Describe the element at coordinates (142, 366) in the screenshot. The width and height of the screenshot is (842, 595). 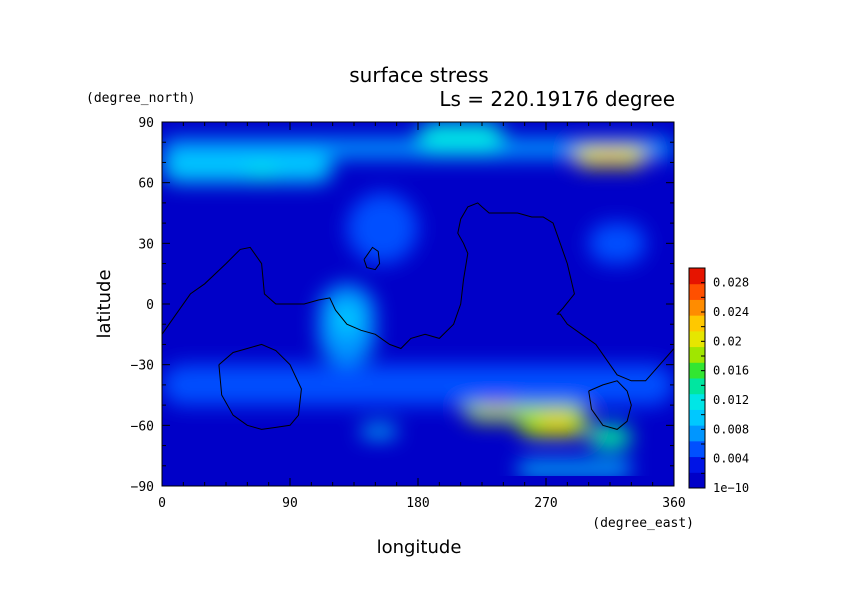
I see `y-tick-label: −30` at that location.